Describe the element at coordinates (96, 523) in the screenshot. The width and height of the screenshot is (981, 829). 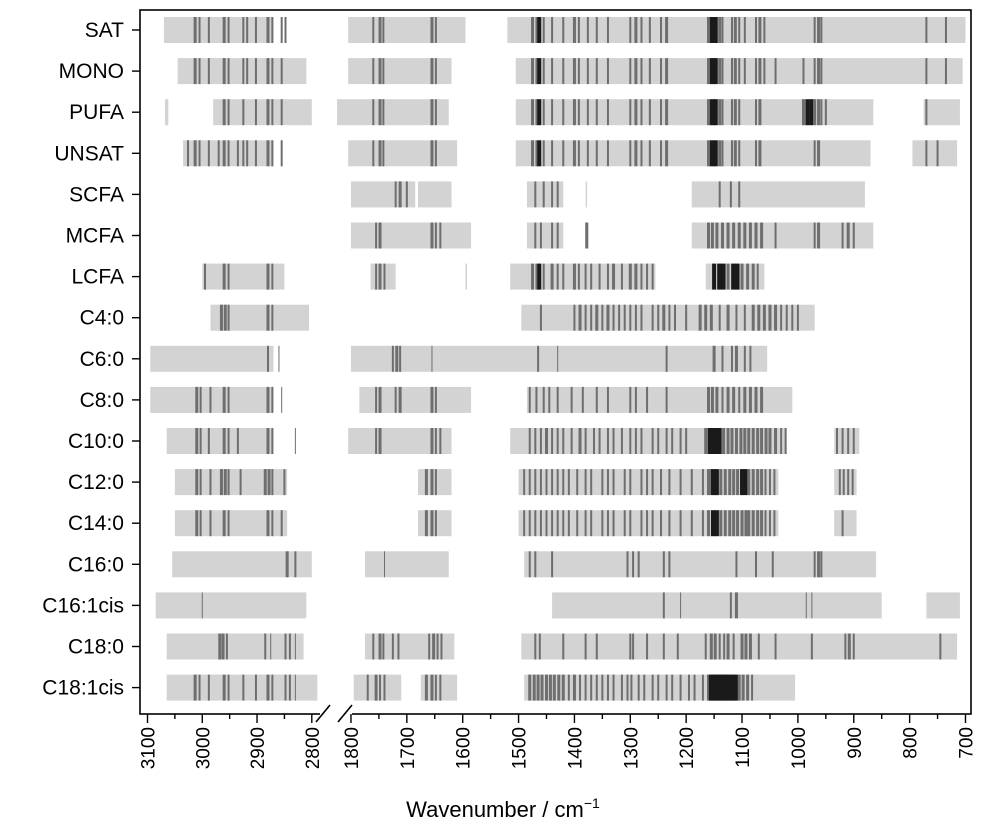
I see `row-label: C14:0` at that location.